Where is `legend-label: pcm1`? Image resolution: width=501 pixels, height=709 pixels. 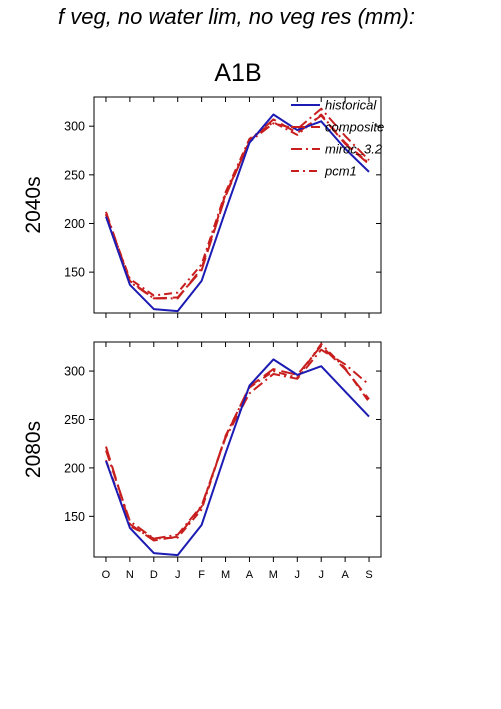
legend-label: pcm1 is located at coordinates (340, 171).